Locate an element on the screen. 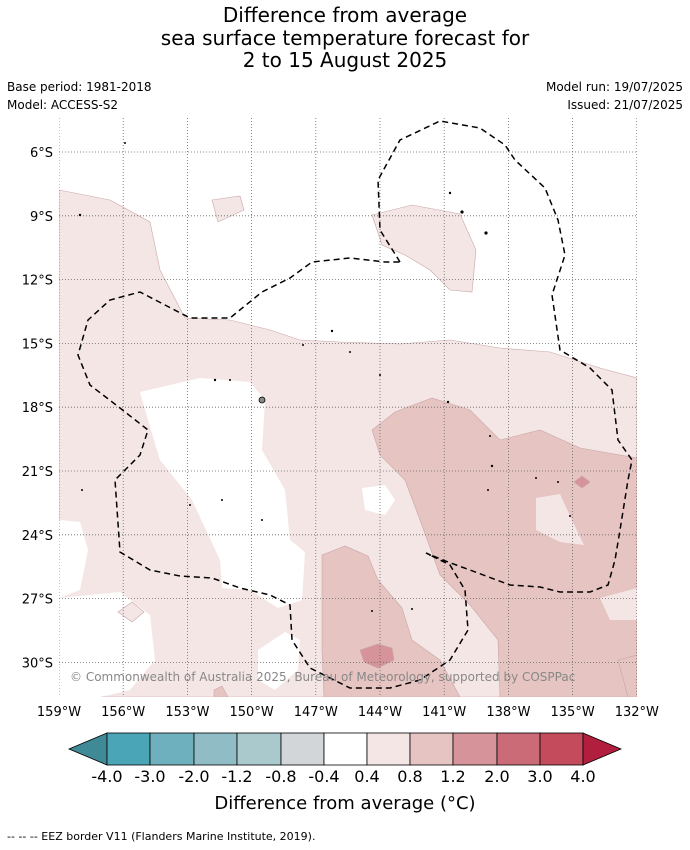 Image resolution: width=690 pixels, height=850 pixels. latitude-labels: 6°S 9°S 12°S 15°S 18°S 21°S 24°S 27°S 30°S is located at coordinates (37, 408).